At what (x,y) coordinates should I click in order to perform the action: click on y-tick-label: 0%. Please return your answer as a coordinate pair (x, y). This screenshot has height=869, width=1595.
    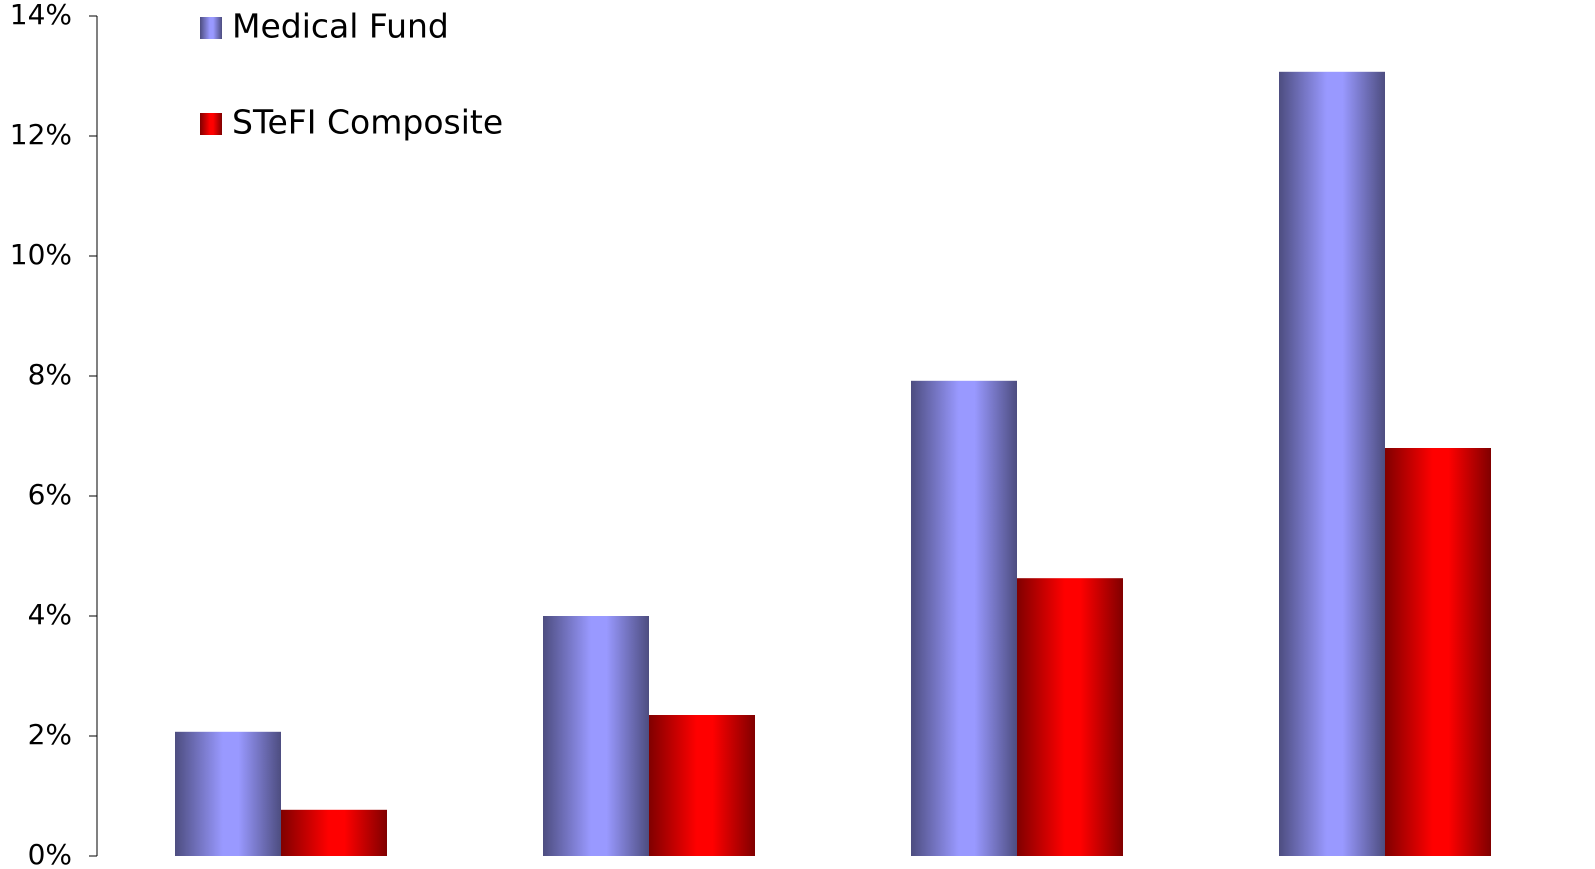
    Looking at the image, I should click on (50, 853).